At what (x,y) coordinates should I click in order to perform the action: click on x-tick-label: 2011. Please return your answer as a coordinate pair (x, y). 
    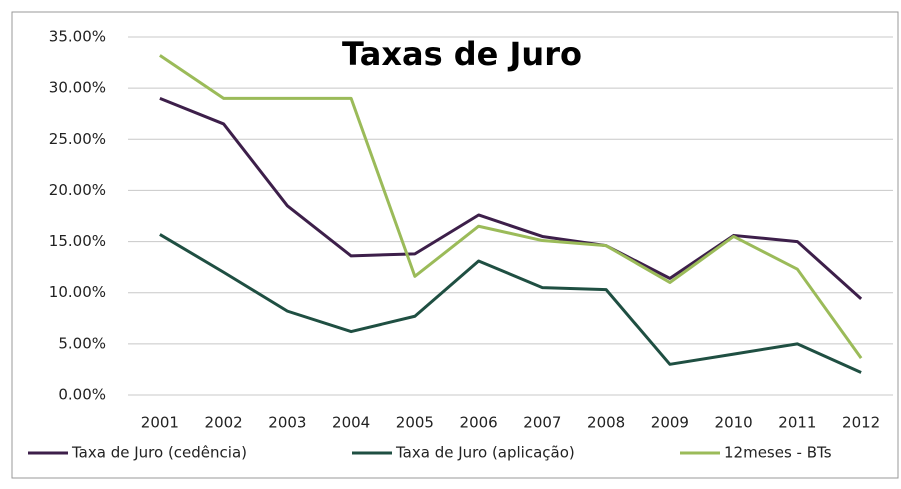
    Looking at the image, I should click on (797, 423).